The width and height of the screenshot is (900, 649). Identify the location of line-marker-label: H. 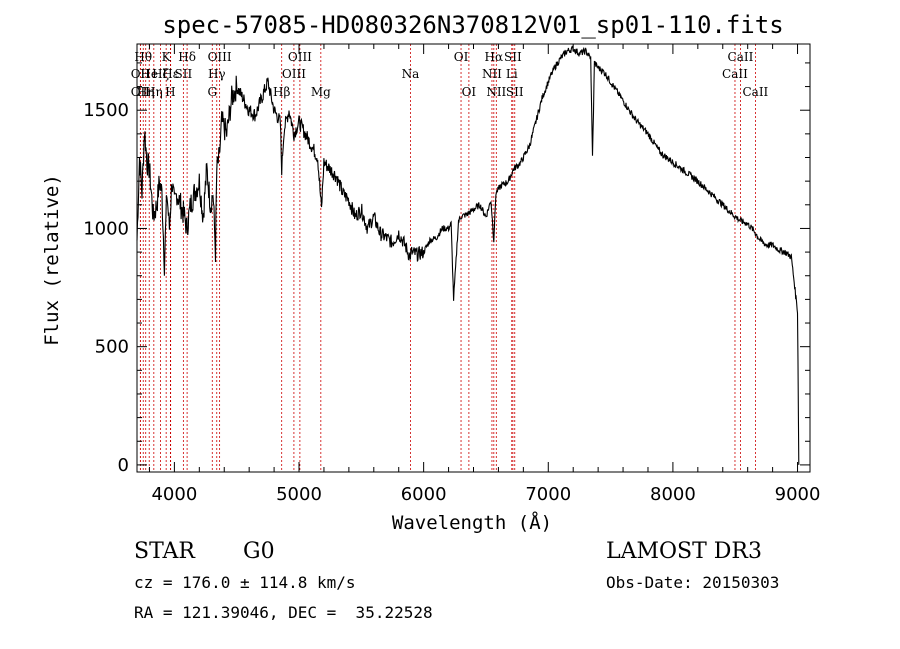
(170, 92).